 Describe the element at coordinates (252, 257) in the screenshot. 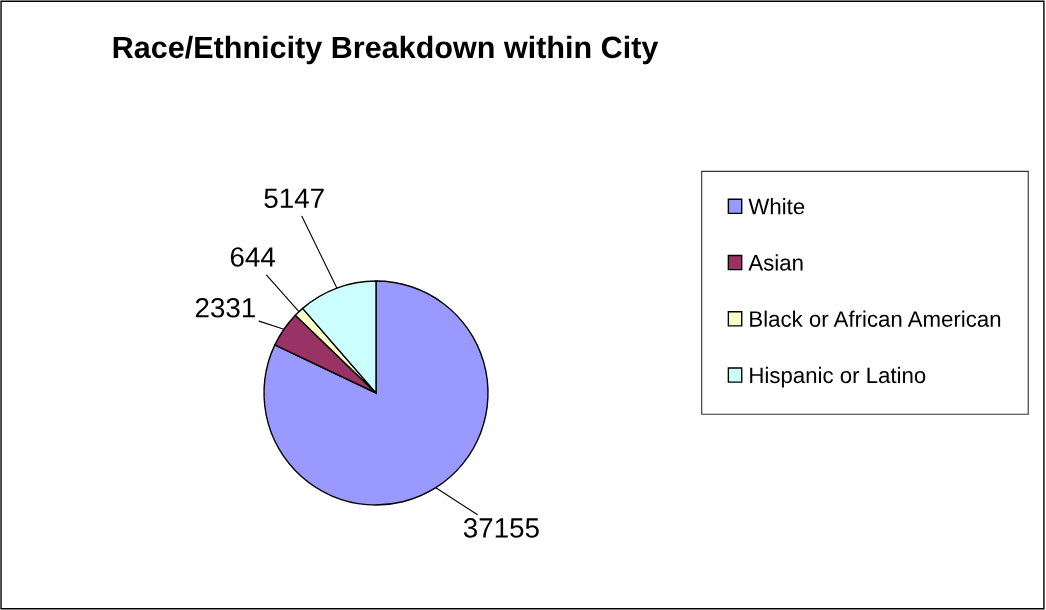

I see `data-label: 644` at that location.